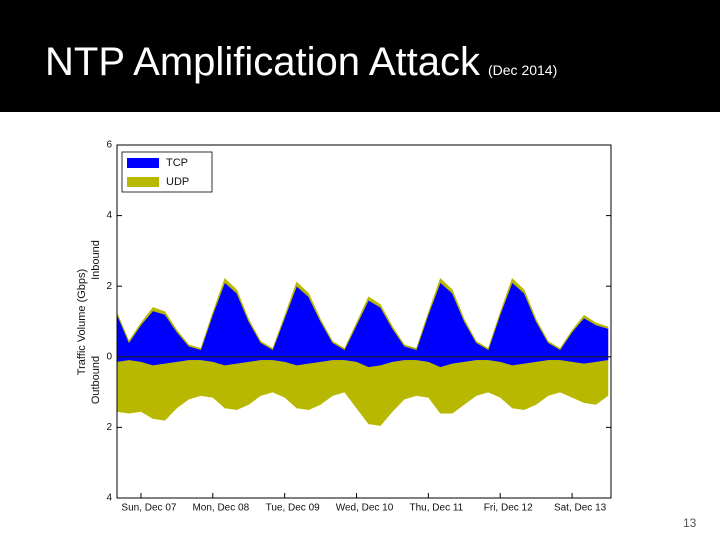 The width and height of the screenshot is (720, 540). What do you see at coordinates (690, 523) in the screenshot?
I see `page-number: 13` at bounding box center [690, 523].